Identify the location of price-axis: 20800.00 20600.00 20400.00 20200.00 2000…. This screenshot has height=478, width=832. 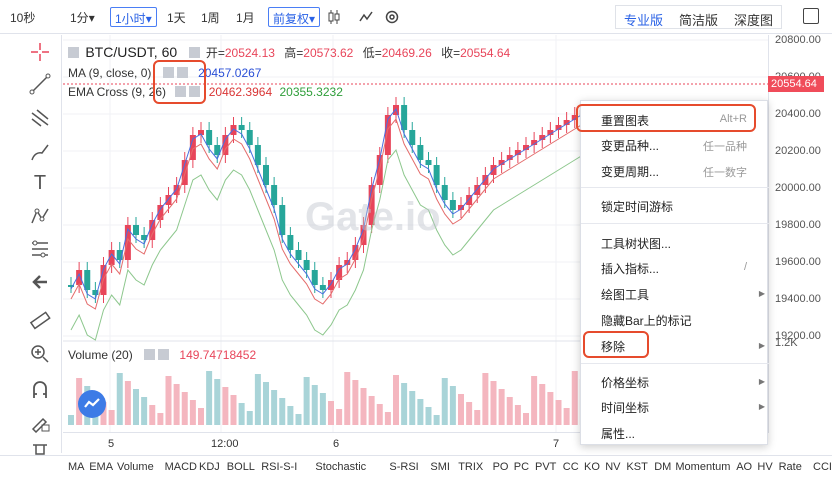
(800, 233).